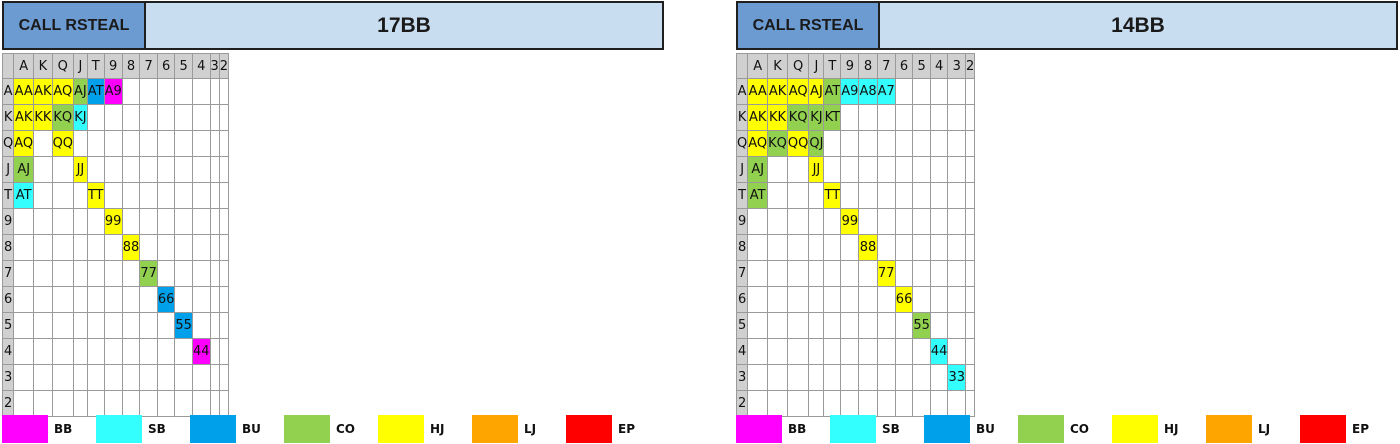  I want to click on column-header: J, so click(80, 66).